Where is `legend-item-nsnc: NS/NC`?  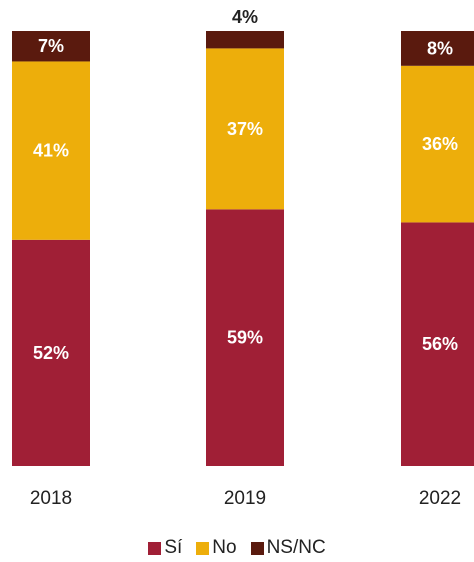
legend-item-nsnc: NS/NC is located at coordinates (288, 548).